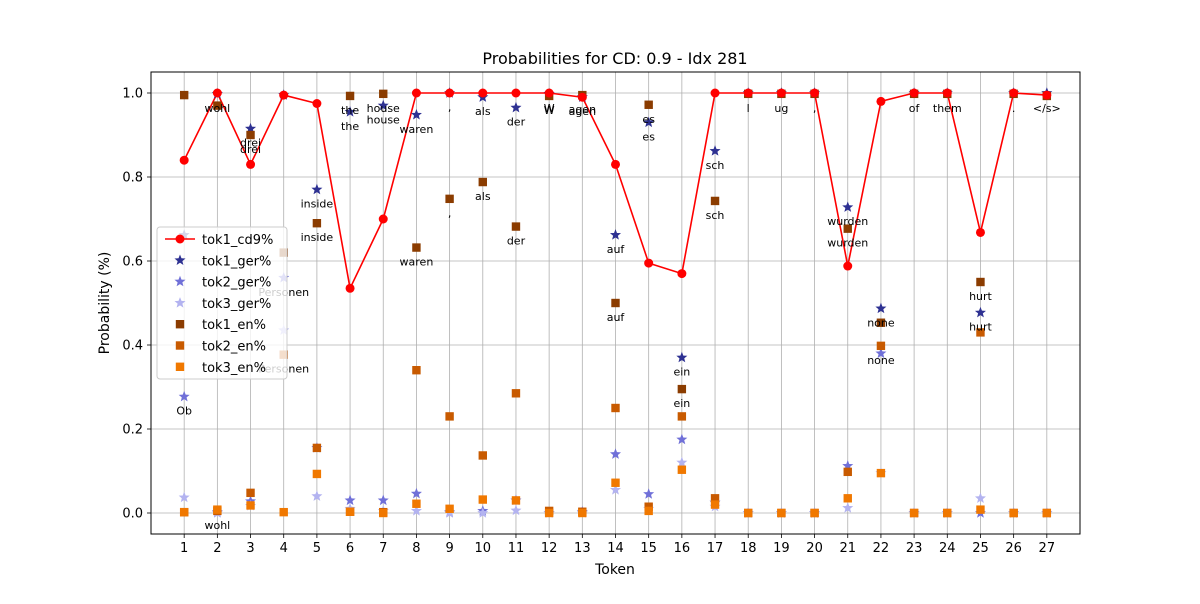 Image resolution: width=1200 pixels, height=604 pixels. I want to click on x-tick-label: 6, so click(350, 548).